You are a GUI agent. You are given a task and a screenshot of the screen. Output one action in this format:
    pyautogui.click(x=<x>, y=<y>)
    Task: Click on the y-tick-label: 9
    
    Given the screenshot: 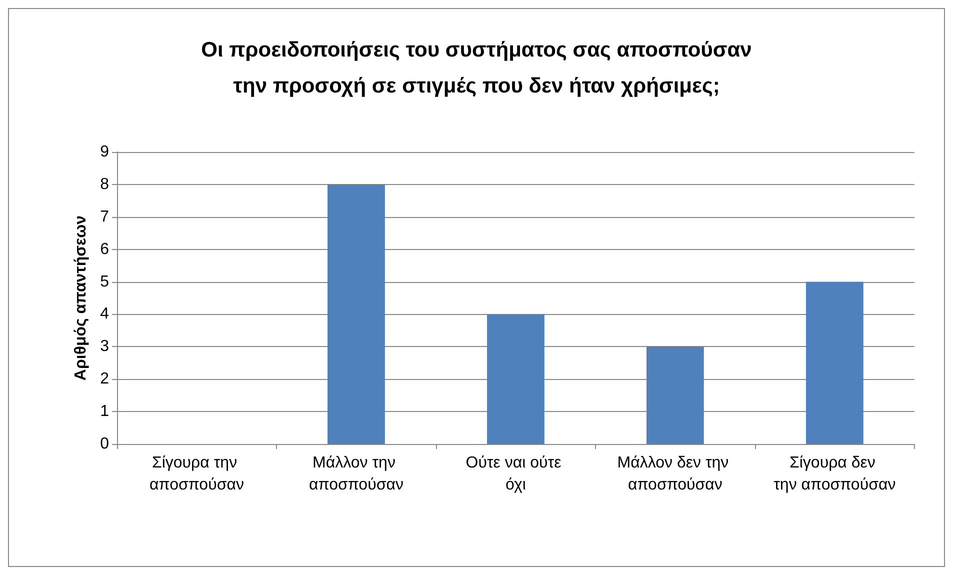 What is the action you would take?
    pyautogui.click(x=105, y=152)
    